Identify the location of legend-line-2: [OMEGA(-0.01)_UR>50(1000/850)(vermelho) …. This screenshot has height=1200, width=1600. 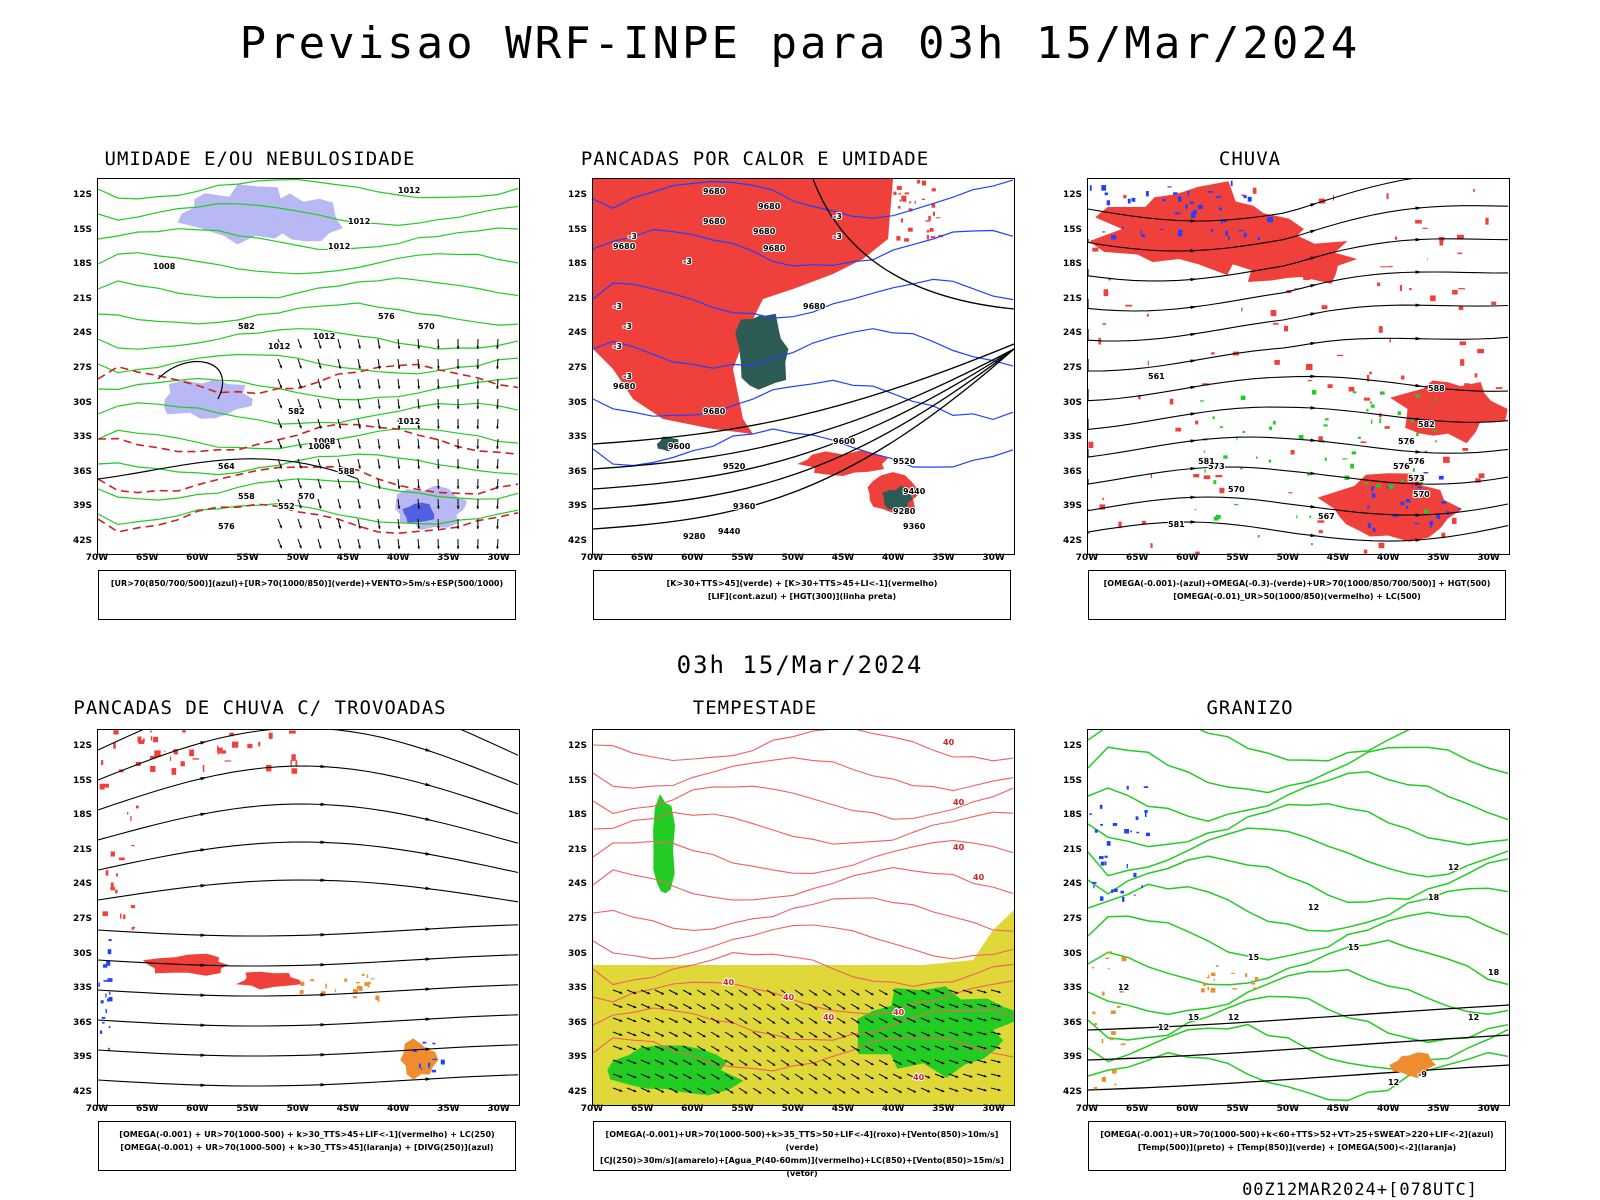
(1297, 596).